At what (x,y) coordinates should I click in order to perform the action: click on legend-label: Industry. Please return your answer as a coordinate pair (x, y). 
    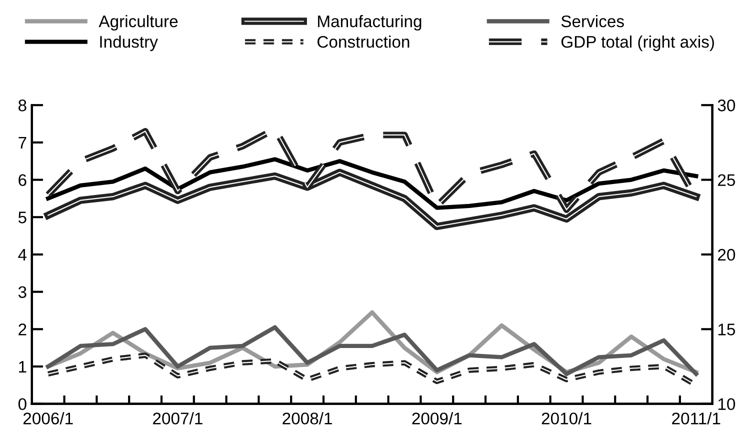
    Looking at the image, I should click on (129, 44).